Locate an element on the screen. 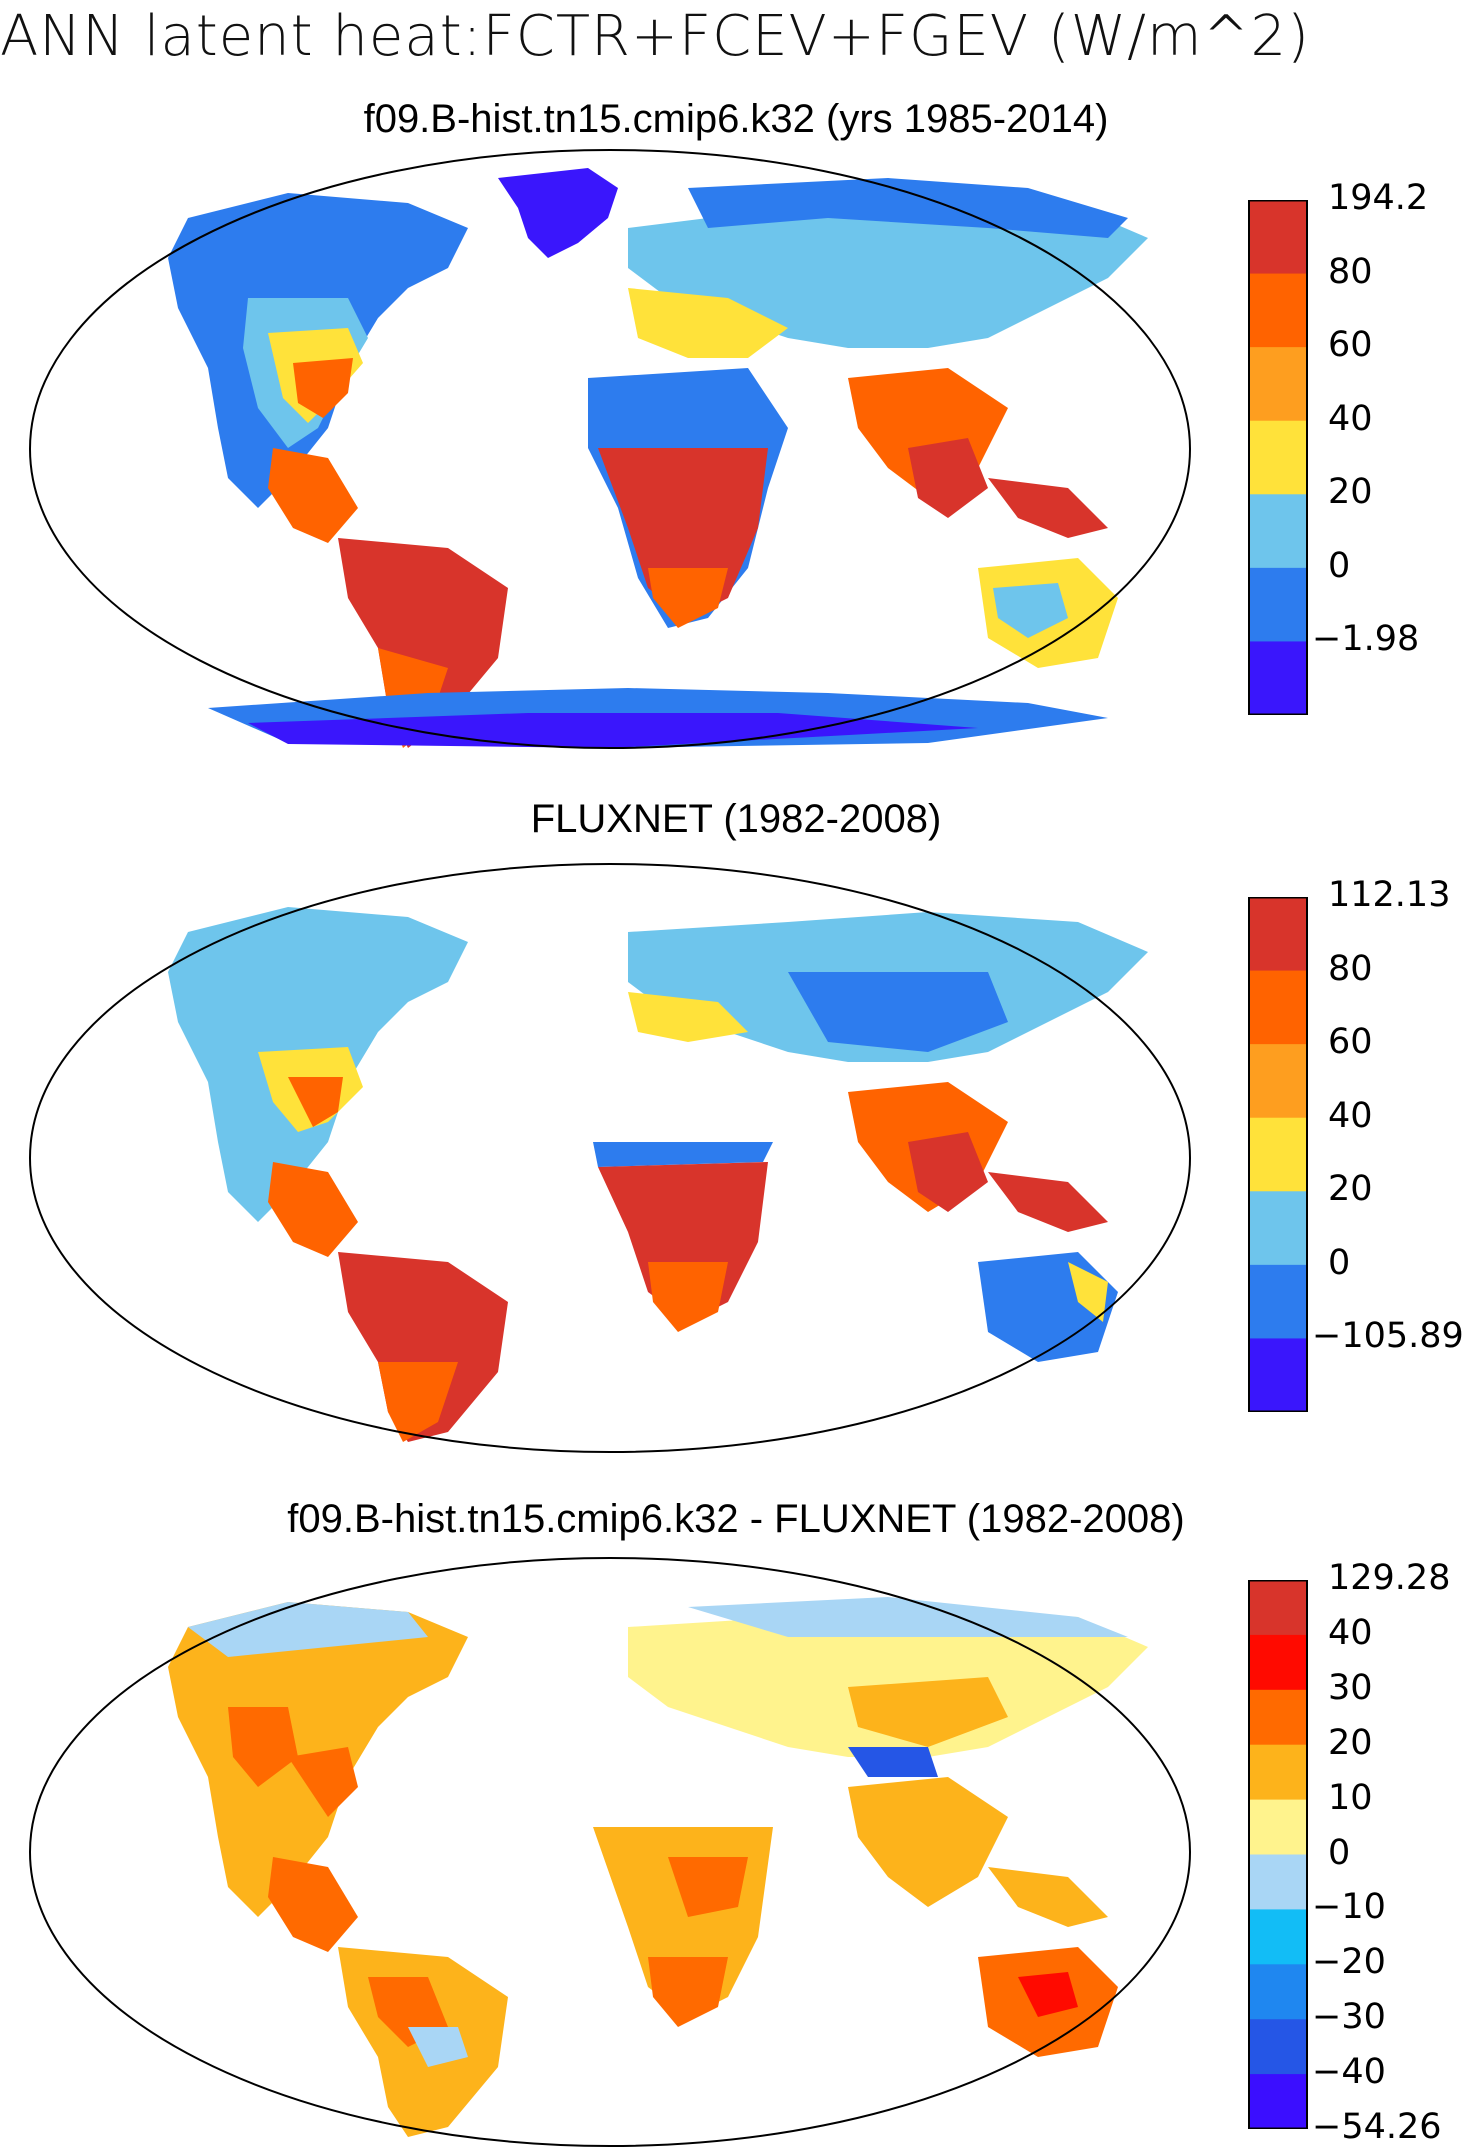 The image size is (1472, 2147). colorbar-1-label: 0 is located at coordinates (1339, 565).